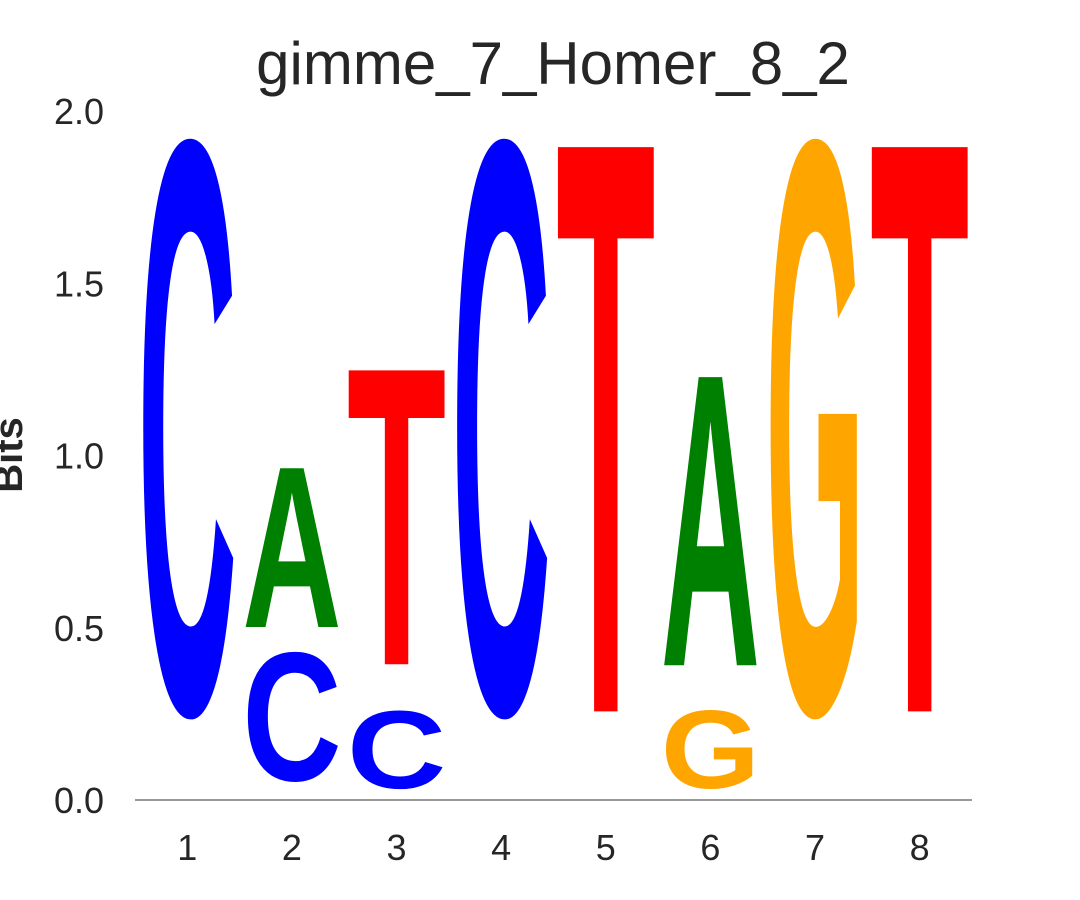  I want to click on x-tick-label: 2, so click(292, 847).